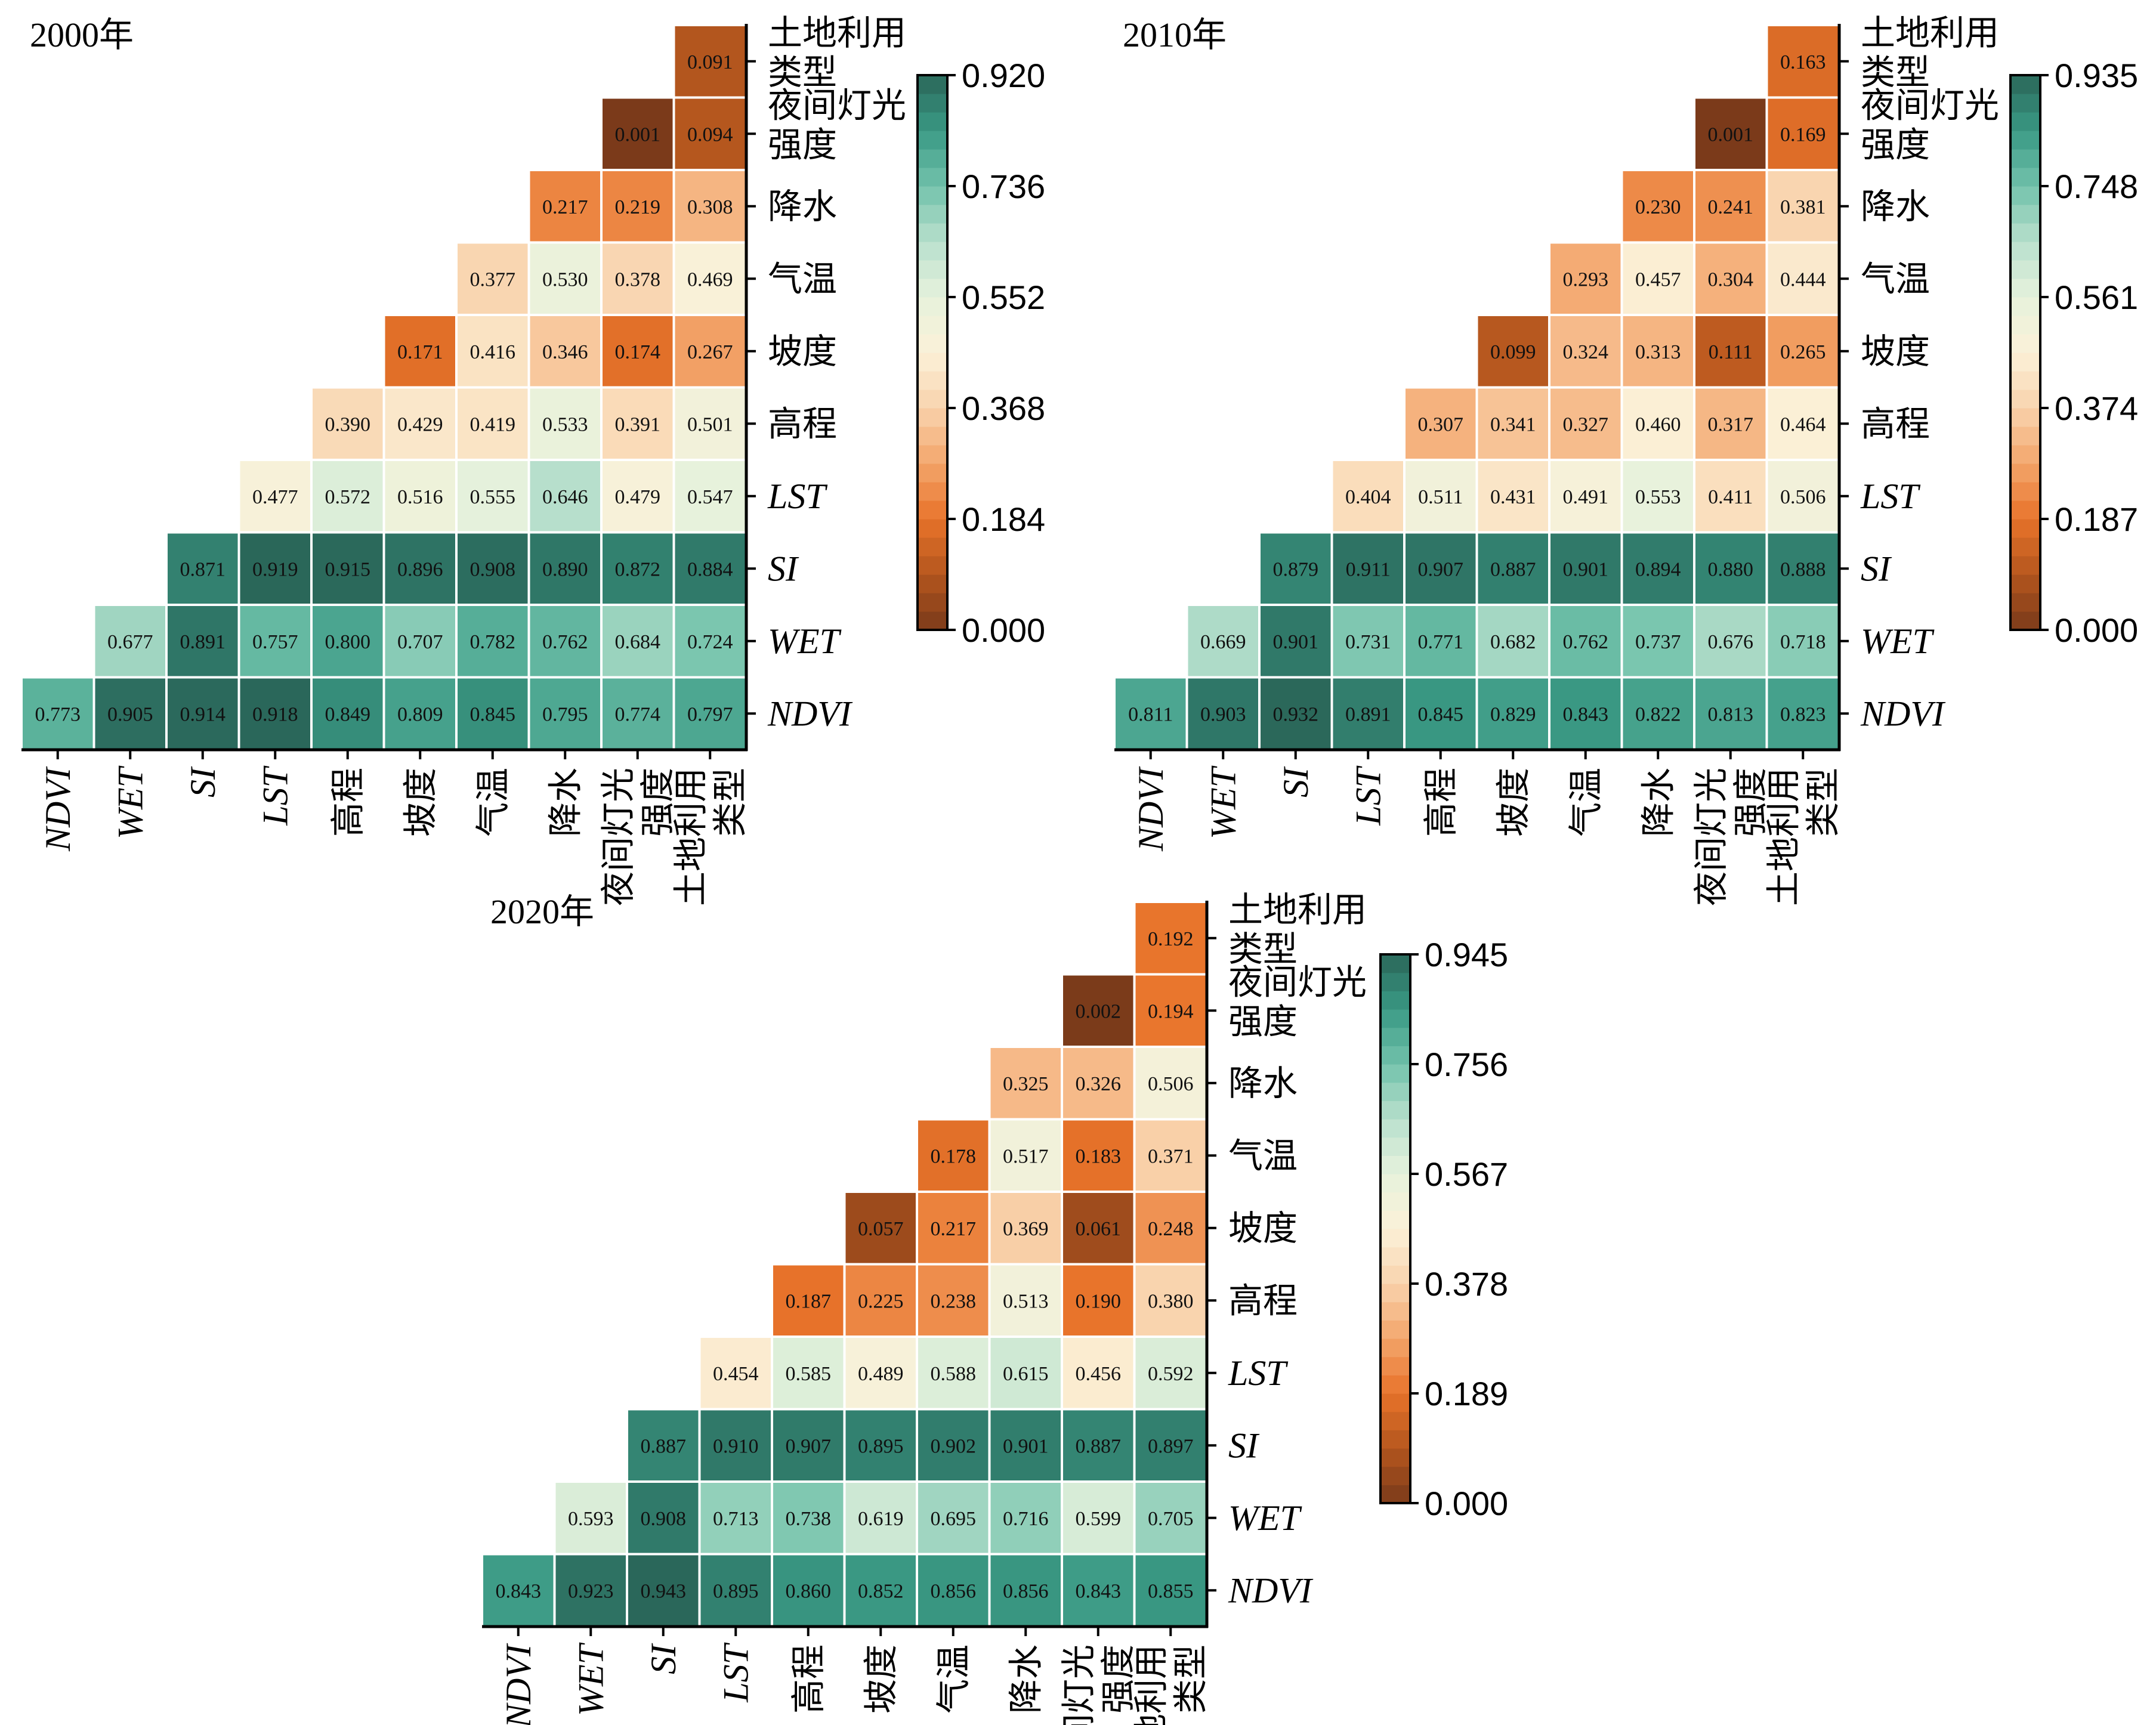  Describe the element at coordinates (1099, 1446) in the screenshot. I see `cell-value: 0.887` at that location.